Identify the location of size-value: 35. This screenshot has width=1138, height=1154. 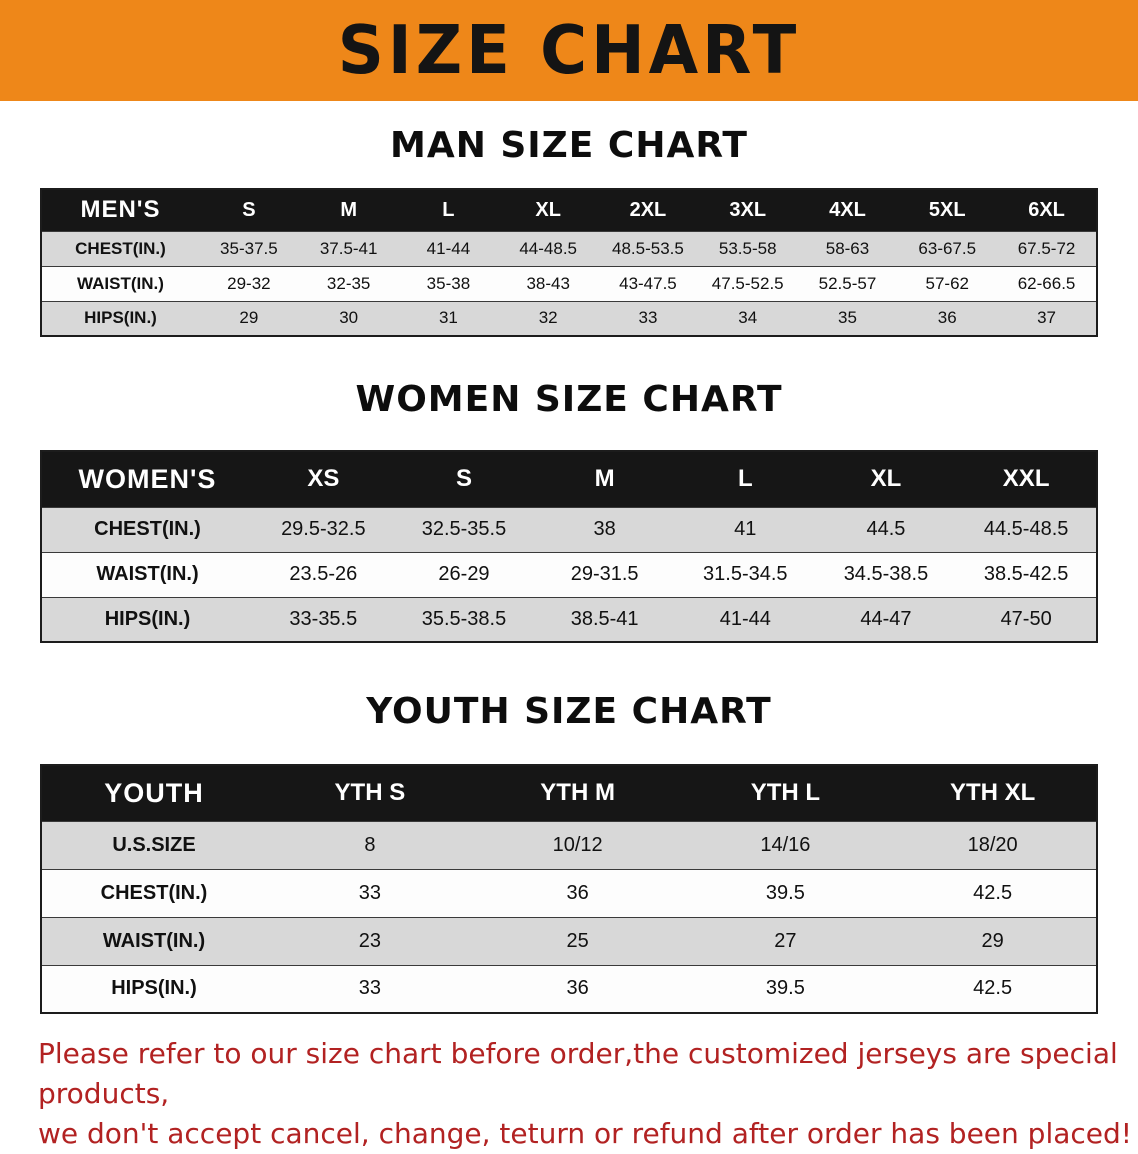
(847, 318).